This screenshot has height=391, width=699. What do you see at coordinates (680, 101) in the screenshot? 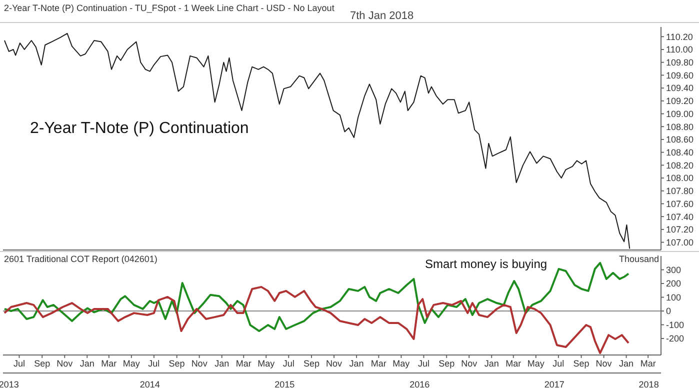
I see `y-tick-label: 109.20` at bounding box center [680, 101].